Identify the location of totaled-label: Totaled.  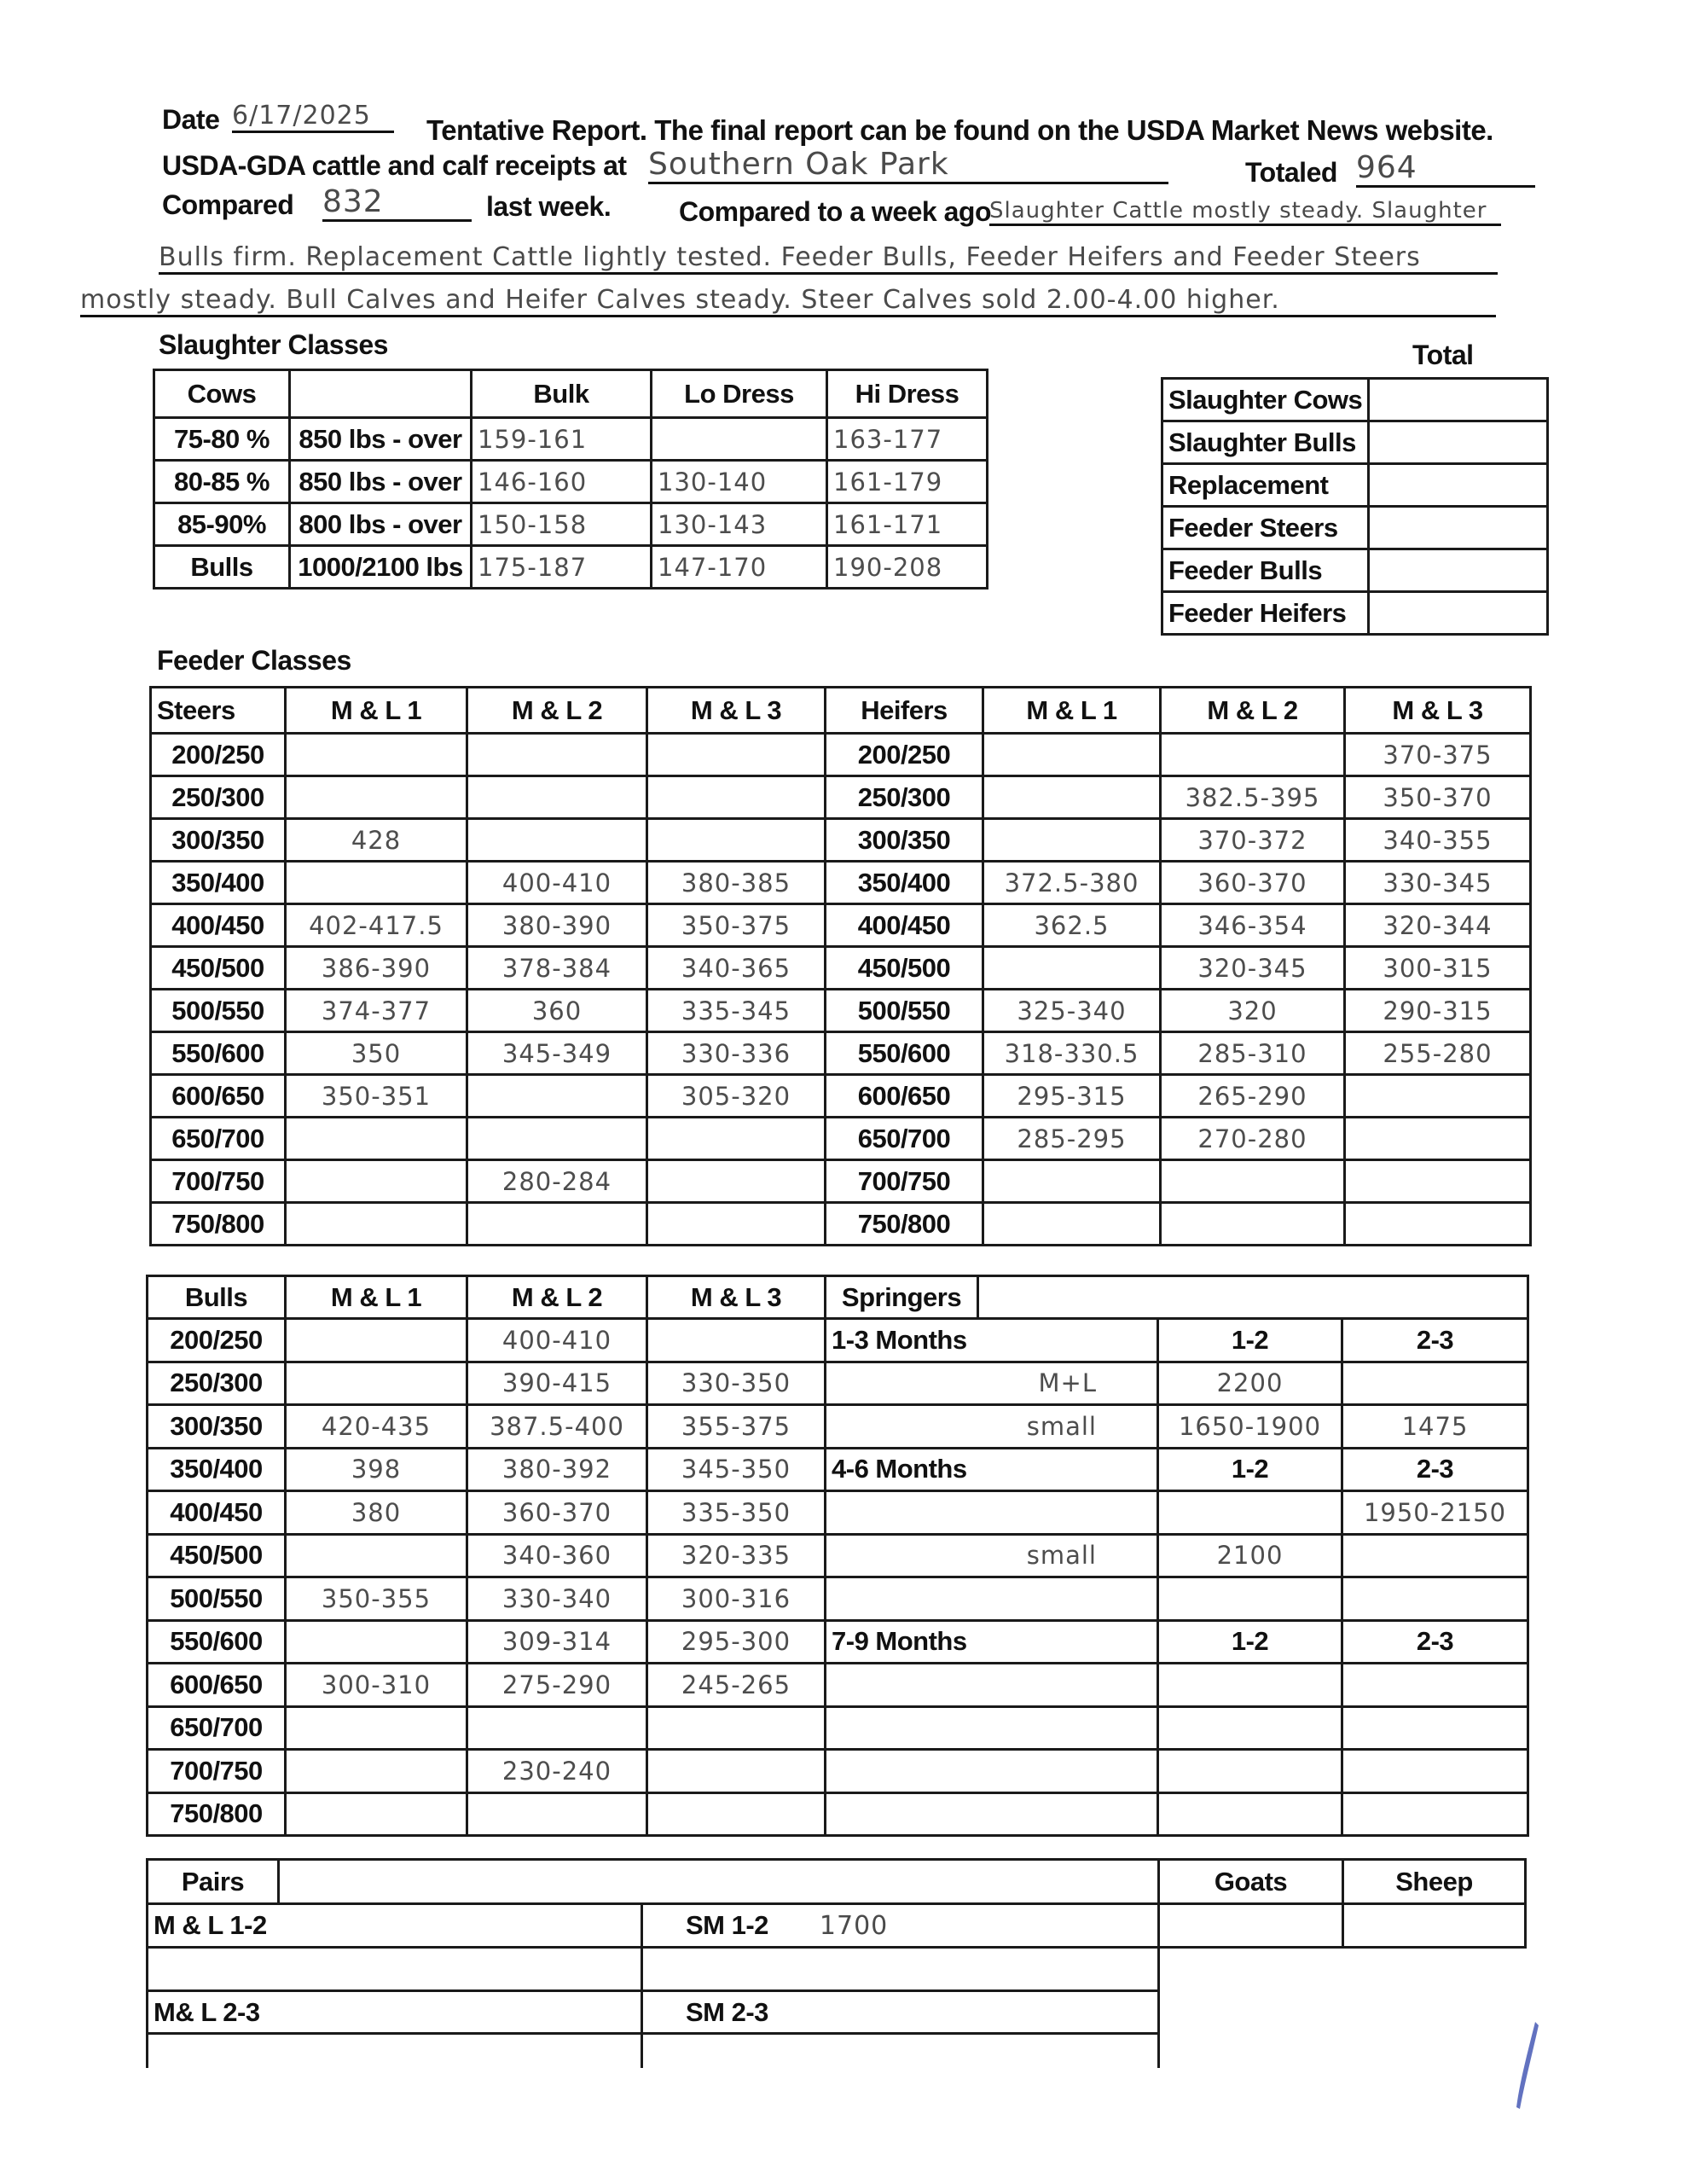
(1291, 173).